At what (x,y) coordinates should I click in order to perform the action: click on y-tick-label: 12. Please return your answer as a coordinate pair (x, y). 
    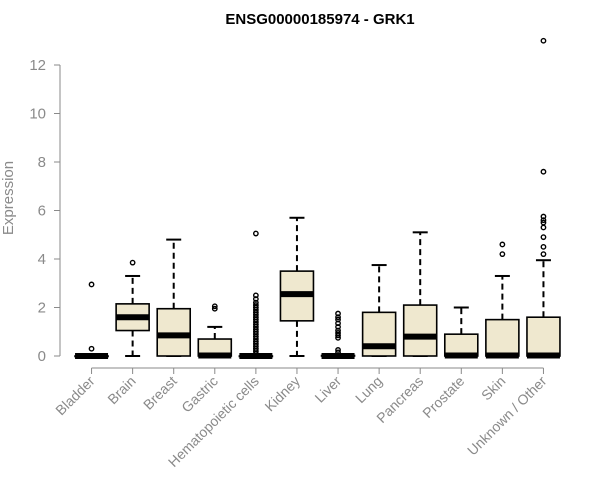
    Looking at the image, I should click on (37, 65).